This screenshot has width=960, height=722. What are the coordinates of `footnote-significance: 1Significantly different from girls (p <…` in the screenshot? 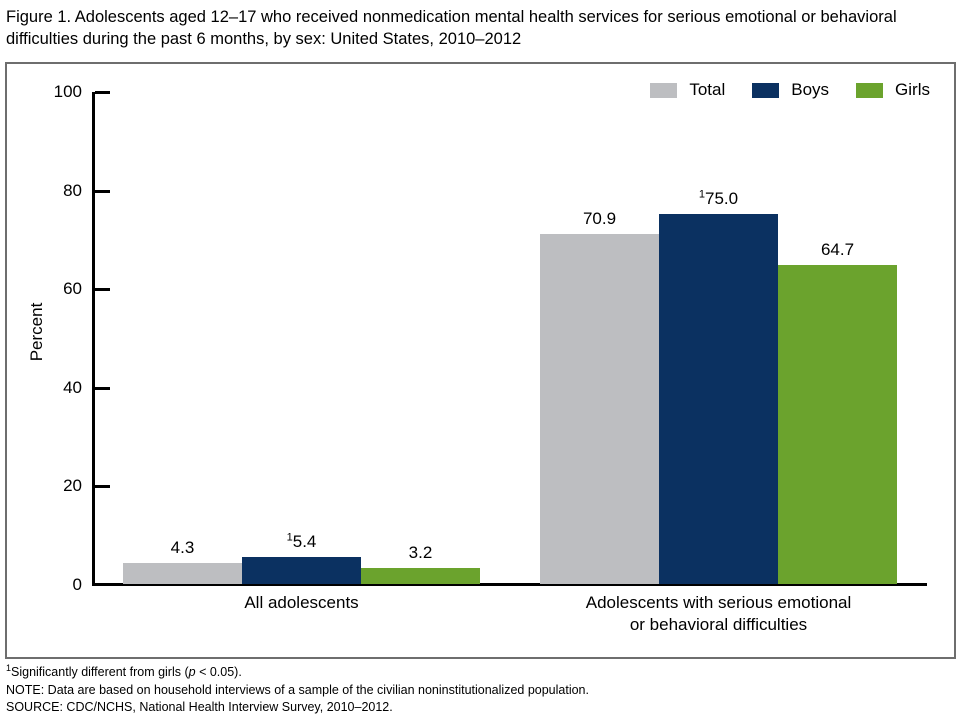 It's located at (124, 670).